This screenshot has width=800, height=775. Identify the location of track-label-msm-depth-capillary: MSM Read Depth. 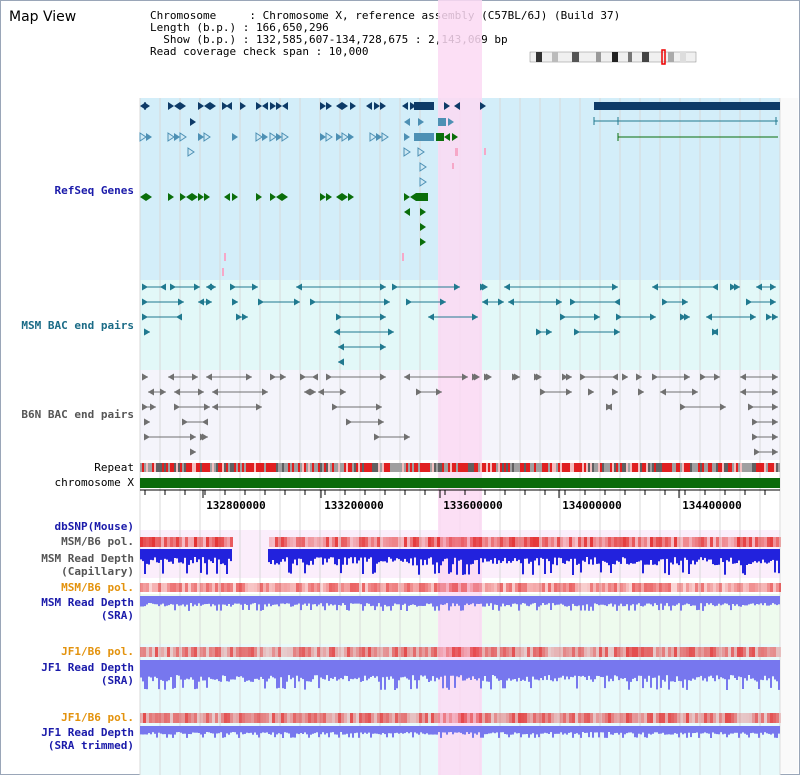
(87, 558).